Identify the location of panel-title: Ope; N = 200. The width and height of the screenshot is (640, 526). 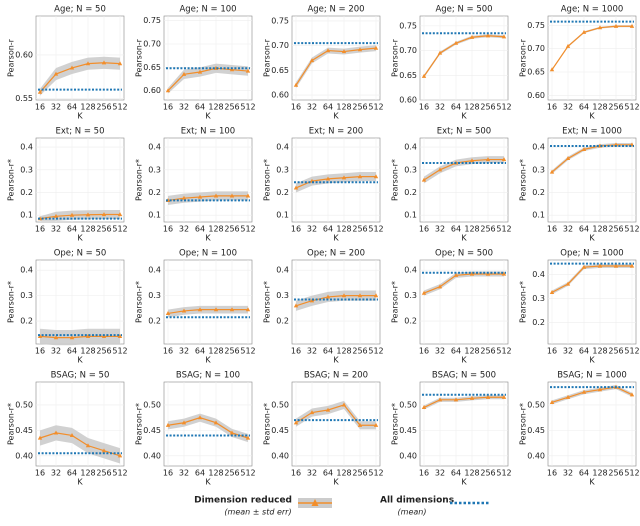
(336, 254).